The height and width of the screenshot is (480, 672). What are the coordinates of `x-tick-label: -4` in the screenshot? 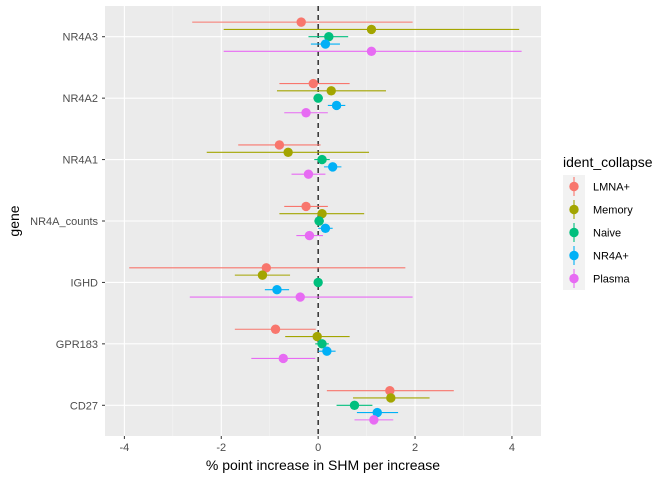 It's located at (124, 448).